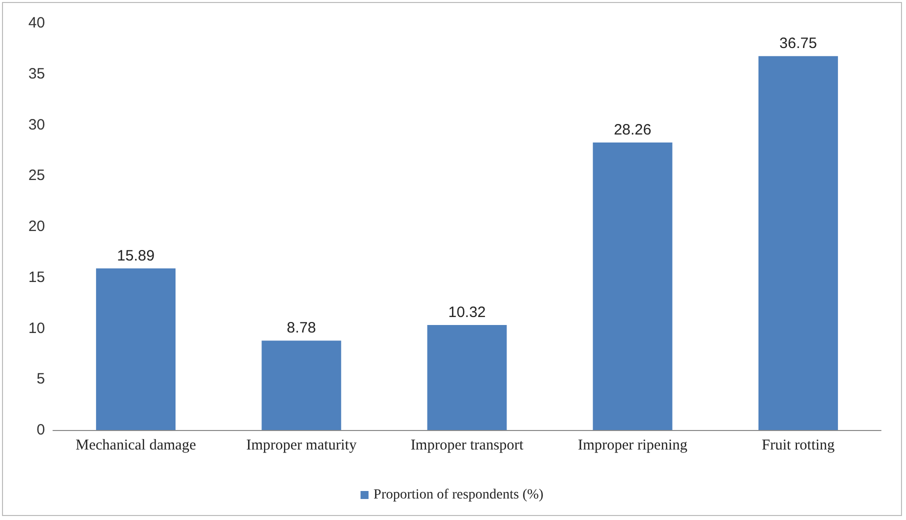 This screenshot has width=906, height=520. Describe the element at coordinates (40, 430) in the screenshot. I see `y-tick-label: 0` at that location.